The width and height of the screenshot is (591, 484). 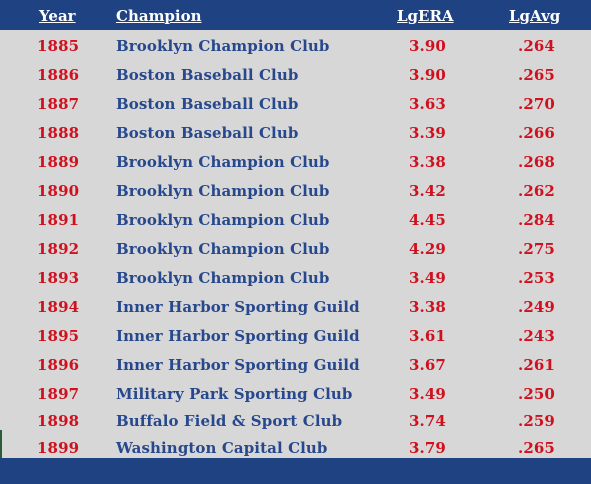 I want to click on lg-avg-cell: .253, so click(x=536, y=278).